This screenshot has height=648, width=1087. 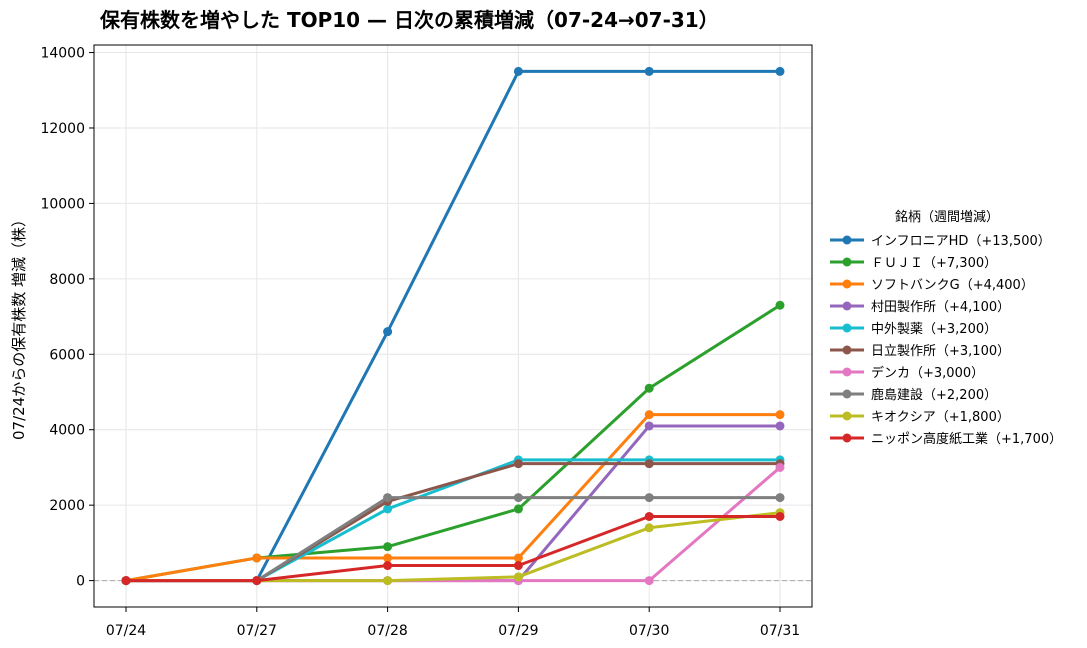 What do you see at coordinates (649, 631) in the screenshot?
I see `x-tick-label: 07/30` at bounding box center [649, 631].